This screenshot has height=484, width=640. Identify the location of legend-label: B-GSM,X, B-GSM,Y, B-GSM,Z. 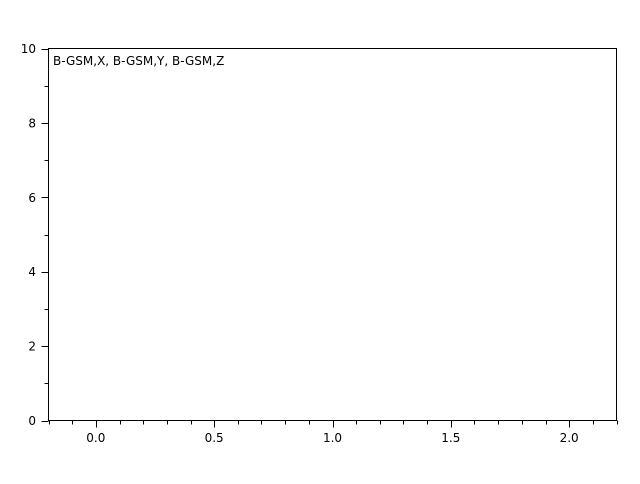
(138, 61).